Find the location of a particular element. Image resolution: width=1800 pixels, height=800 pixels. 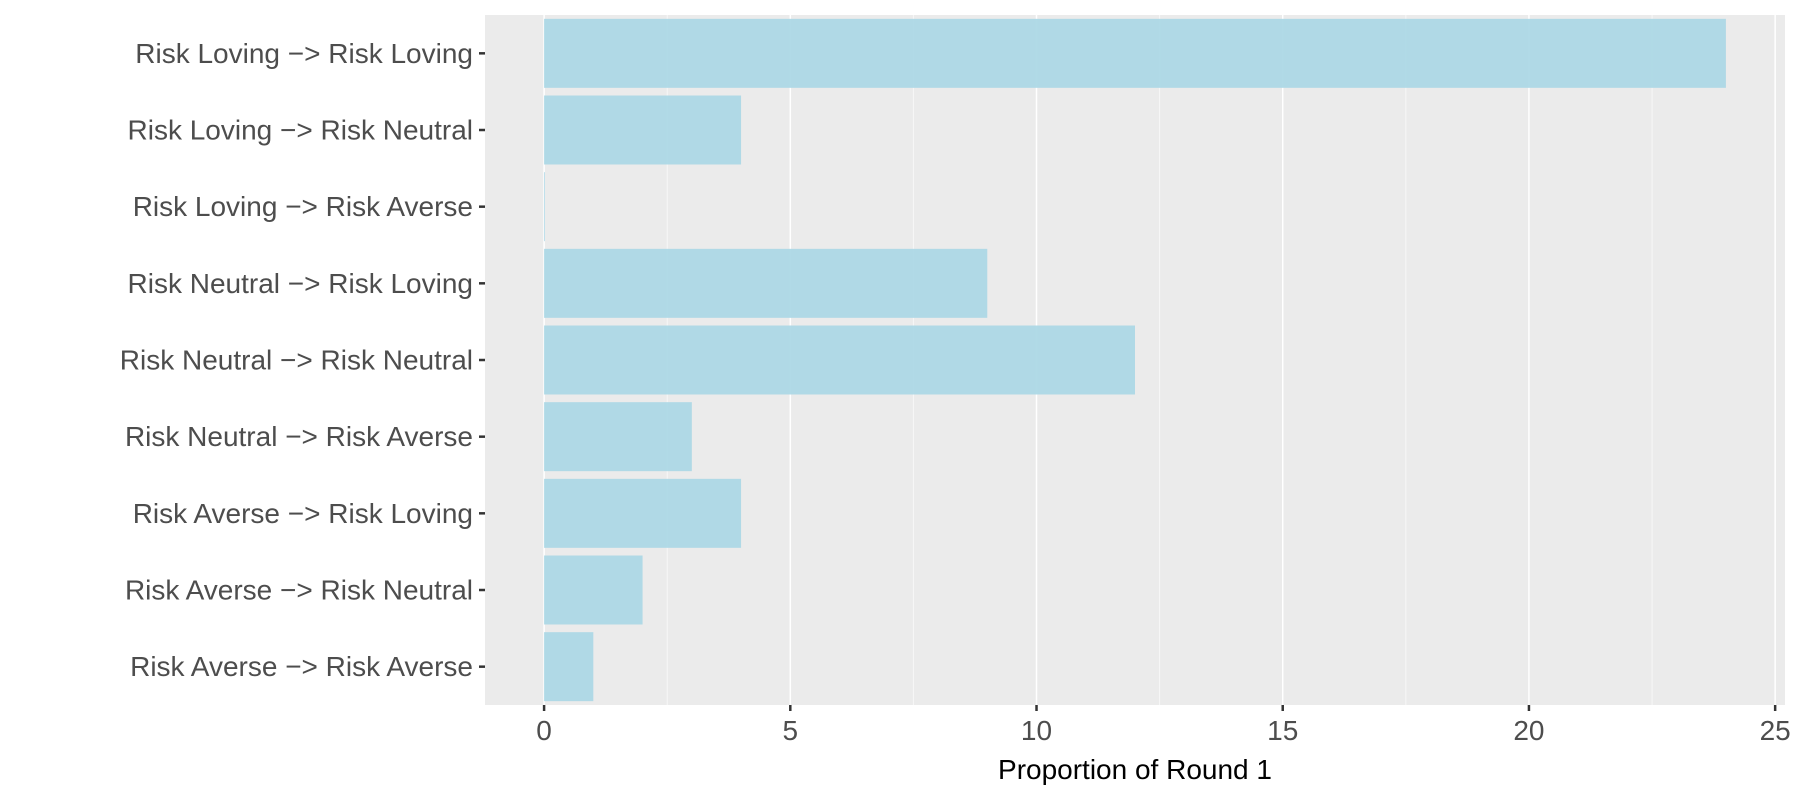

y-tick-label: Risk Averse −> Risk Neutral is located at coordinates (299, 590).